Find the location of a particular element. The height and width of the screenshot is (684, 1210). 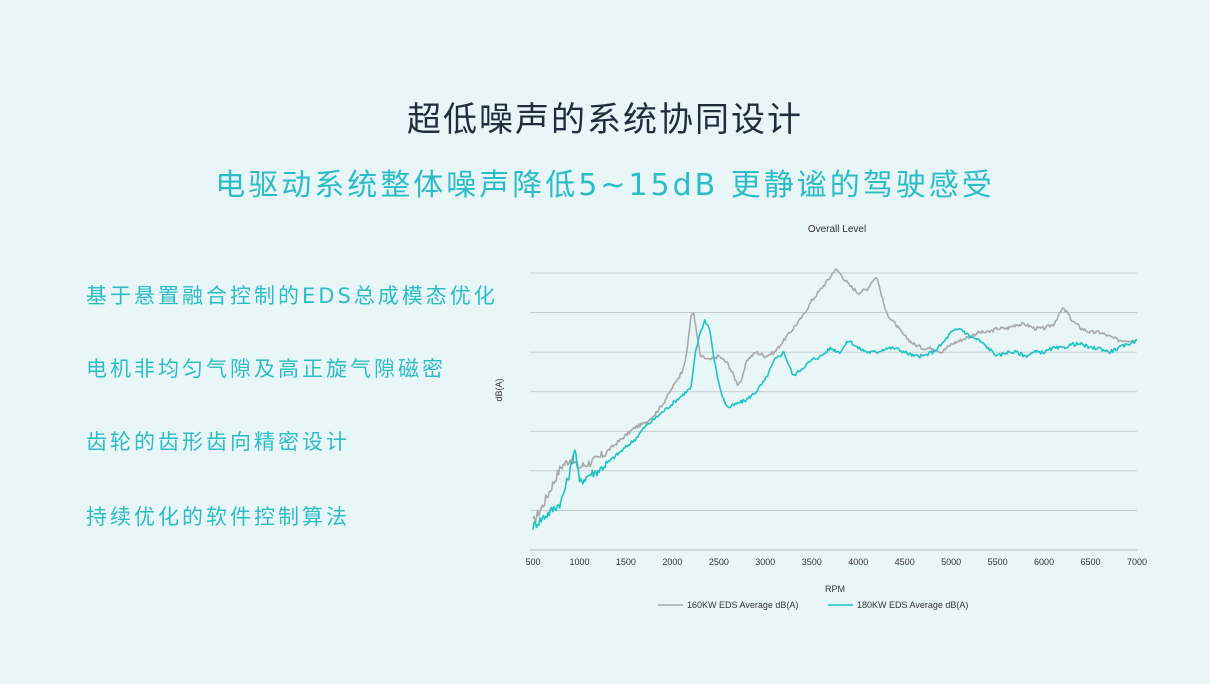

x-tick-label-6000: 6000 is located at coordinates (1044, 562).